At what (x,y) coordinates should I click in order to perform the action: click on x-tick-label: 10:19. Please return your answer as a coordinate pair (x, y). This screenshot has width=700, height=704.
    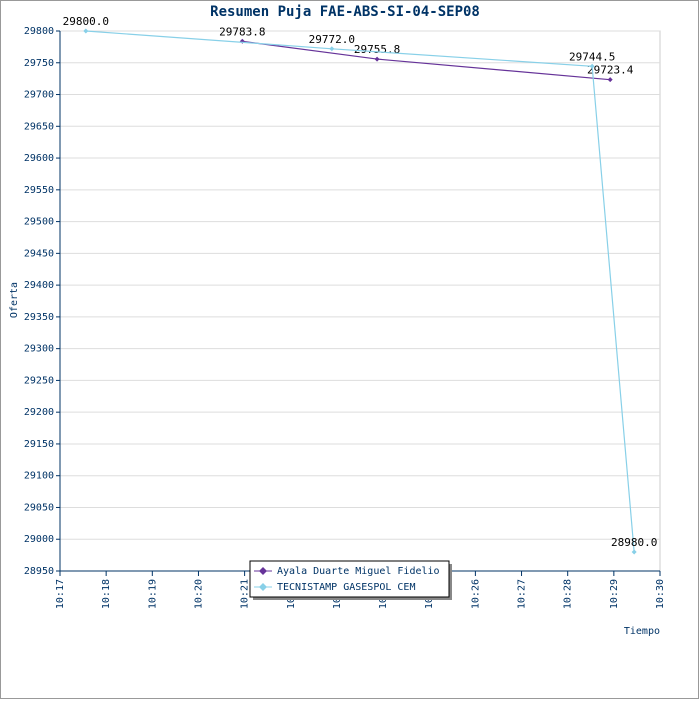
    Looking at the image, I should click on (152, 594).